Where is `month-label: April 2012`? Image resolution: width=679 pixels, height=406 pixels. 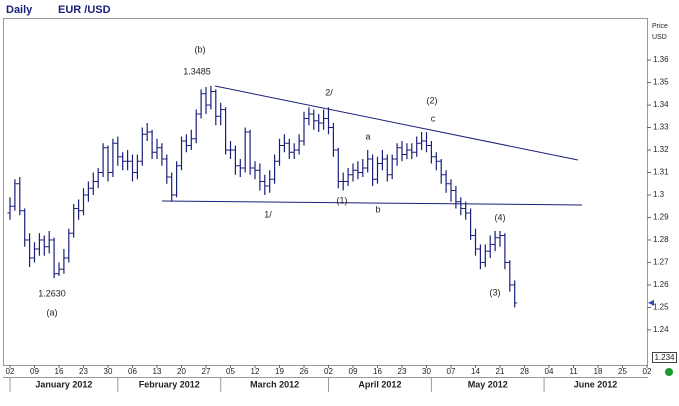 month-label: April 2012 is located at coordinates (379, 384).